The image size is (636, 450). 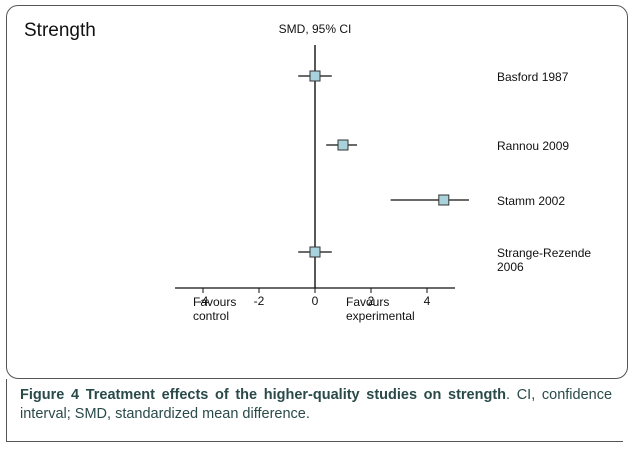 What do you see at coordinates (259, 301) in the screenshot?
I see `x-tick-label: -2` at bounding box center [259, 301].